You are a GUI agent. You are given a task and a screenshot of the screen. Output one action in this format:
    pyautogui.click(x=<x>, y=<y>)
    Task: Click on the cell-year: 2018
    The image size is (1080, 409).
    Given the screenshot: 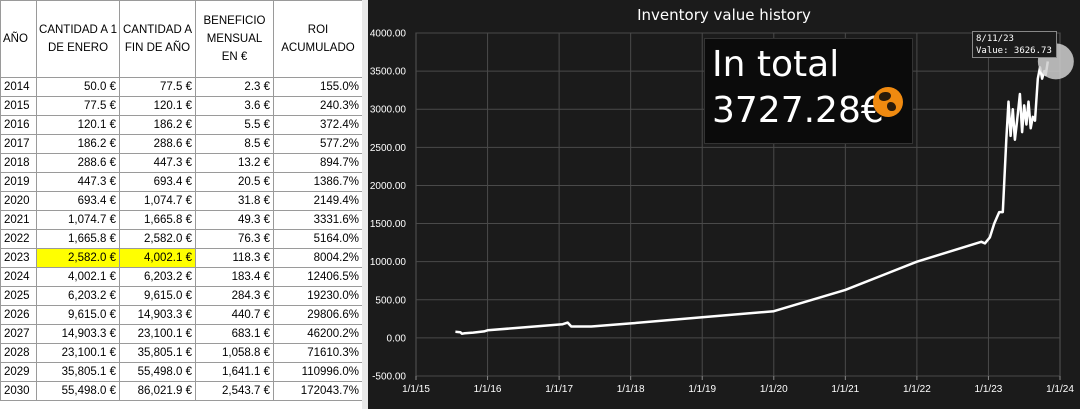 What is the action you would take?
    pyautogui.click(x=18, y=163)
    